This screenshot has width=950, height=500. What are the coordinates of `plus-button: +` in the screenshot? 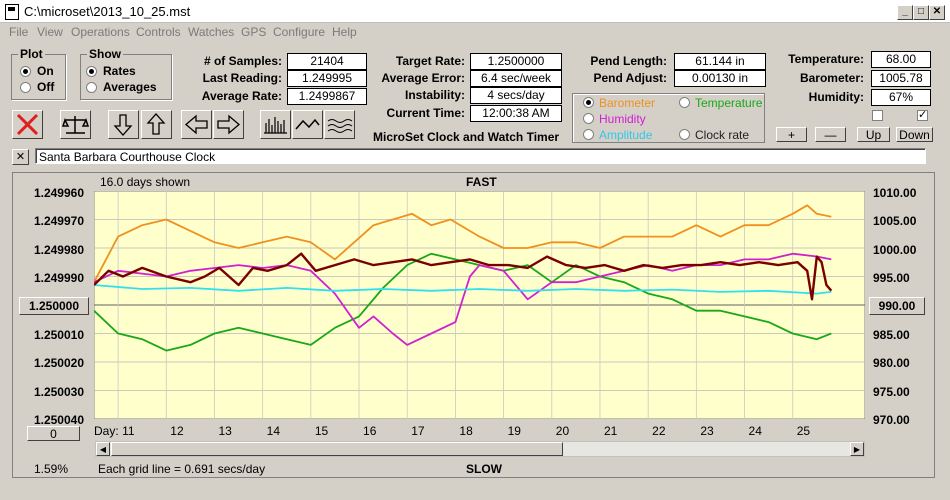 It's located at (791, 134).